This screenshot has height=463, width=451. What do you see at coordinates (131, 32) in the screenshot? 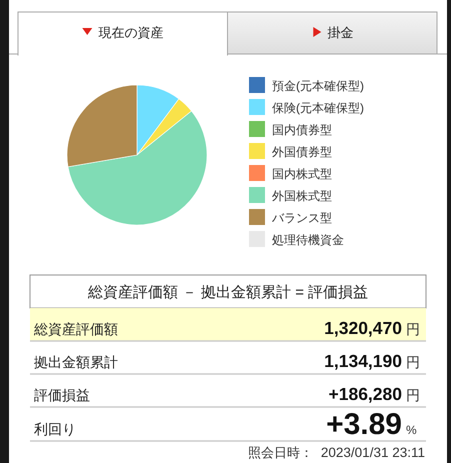
I see `text: 現在の資産` at bounding box center [131, 32].